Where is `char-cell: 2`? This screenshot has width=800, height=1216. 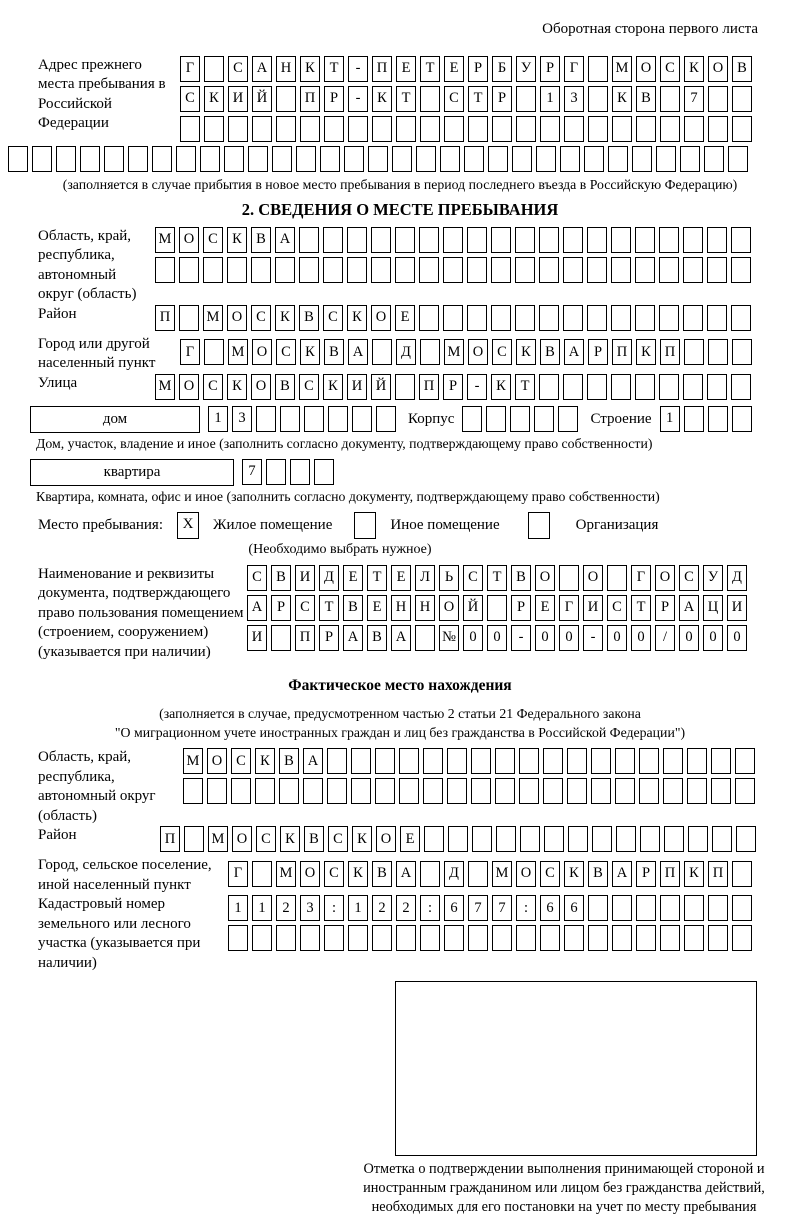 char-cell: 2 is located at coordinates (382, 908).